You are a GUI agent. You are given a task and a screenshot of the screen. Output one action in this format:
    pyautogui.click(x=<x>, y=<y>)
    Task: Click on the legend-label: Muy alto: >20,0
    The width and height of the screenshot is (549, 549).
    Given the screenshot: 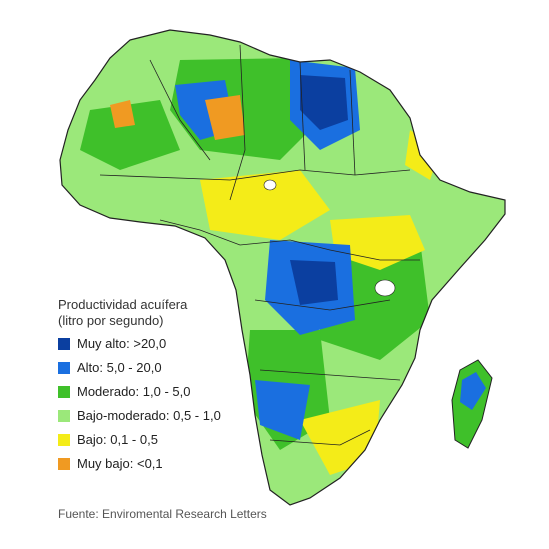 What is the action you would take?
    pyautogui.click(x=122, y=343)
    